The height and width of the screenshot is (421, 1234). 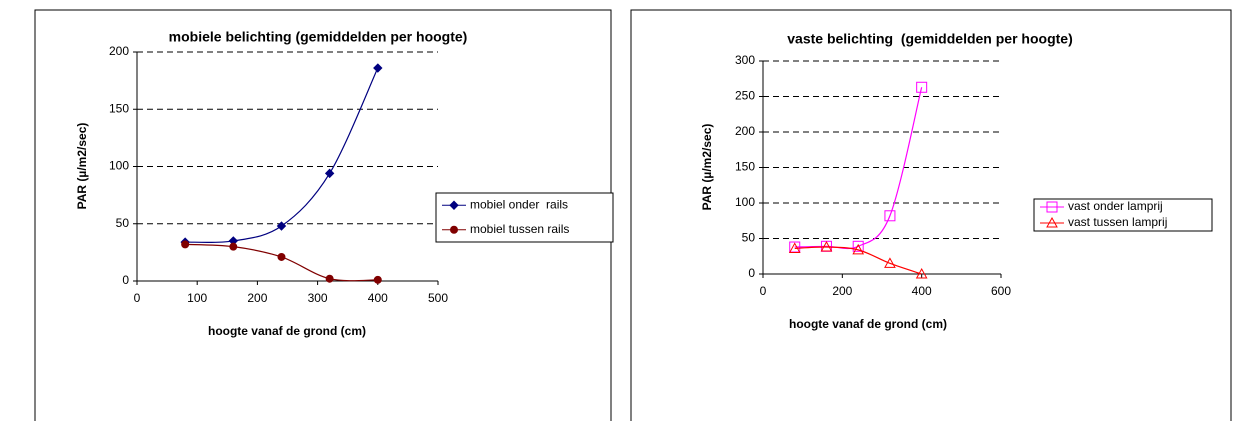 I want to click on legend-label: vast onder lamprij, so click(x=1115, y=206).